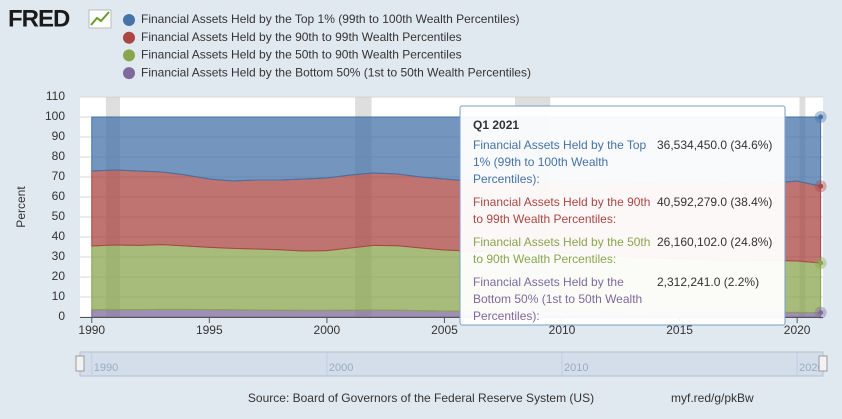 Image resolution: width=842 pixels, height=419 pixels. I want to click on tooltip-label: 1% (99th to 100th Wealth, so click(540, 162).